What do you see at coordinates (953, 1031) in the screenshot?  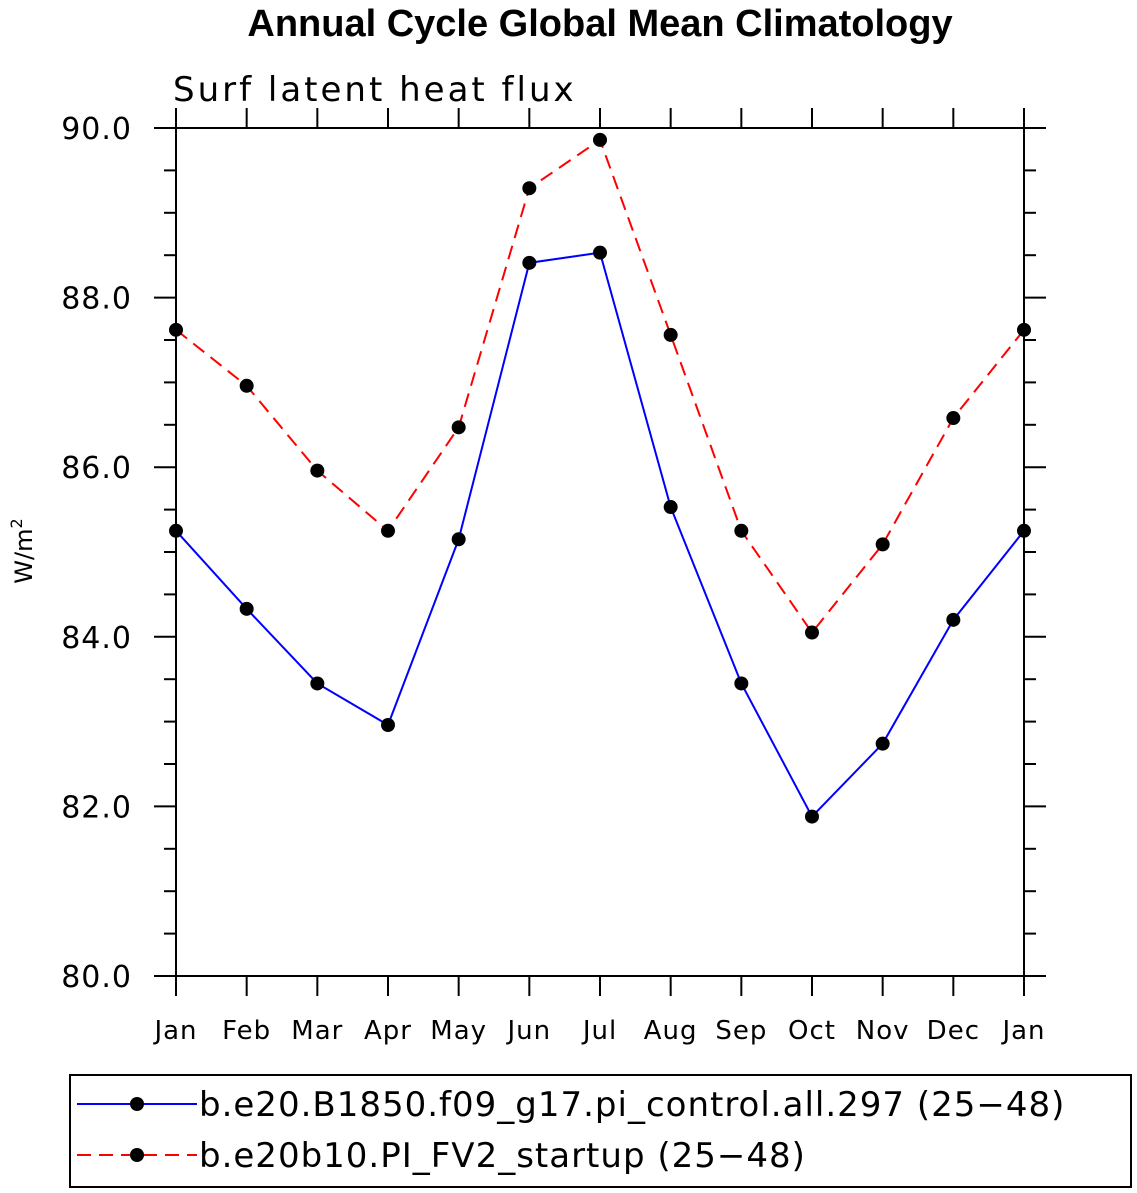 I see `x-tick-label: Dec` at bounding box center [953, 1031].